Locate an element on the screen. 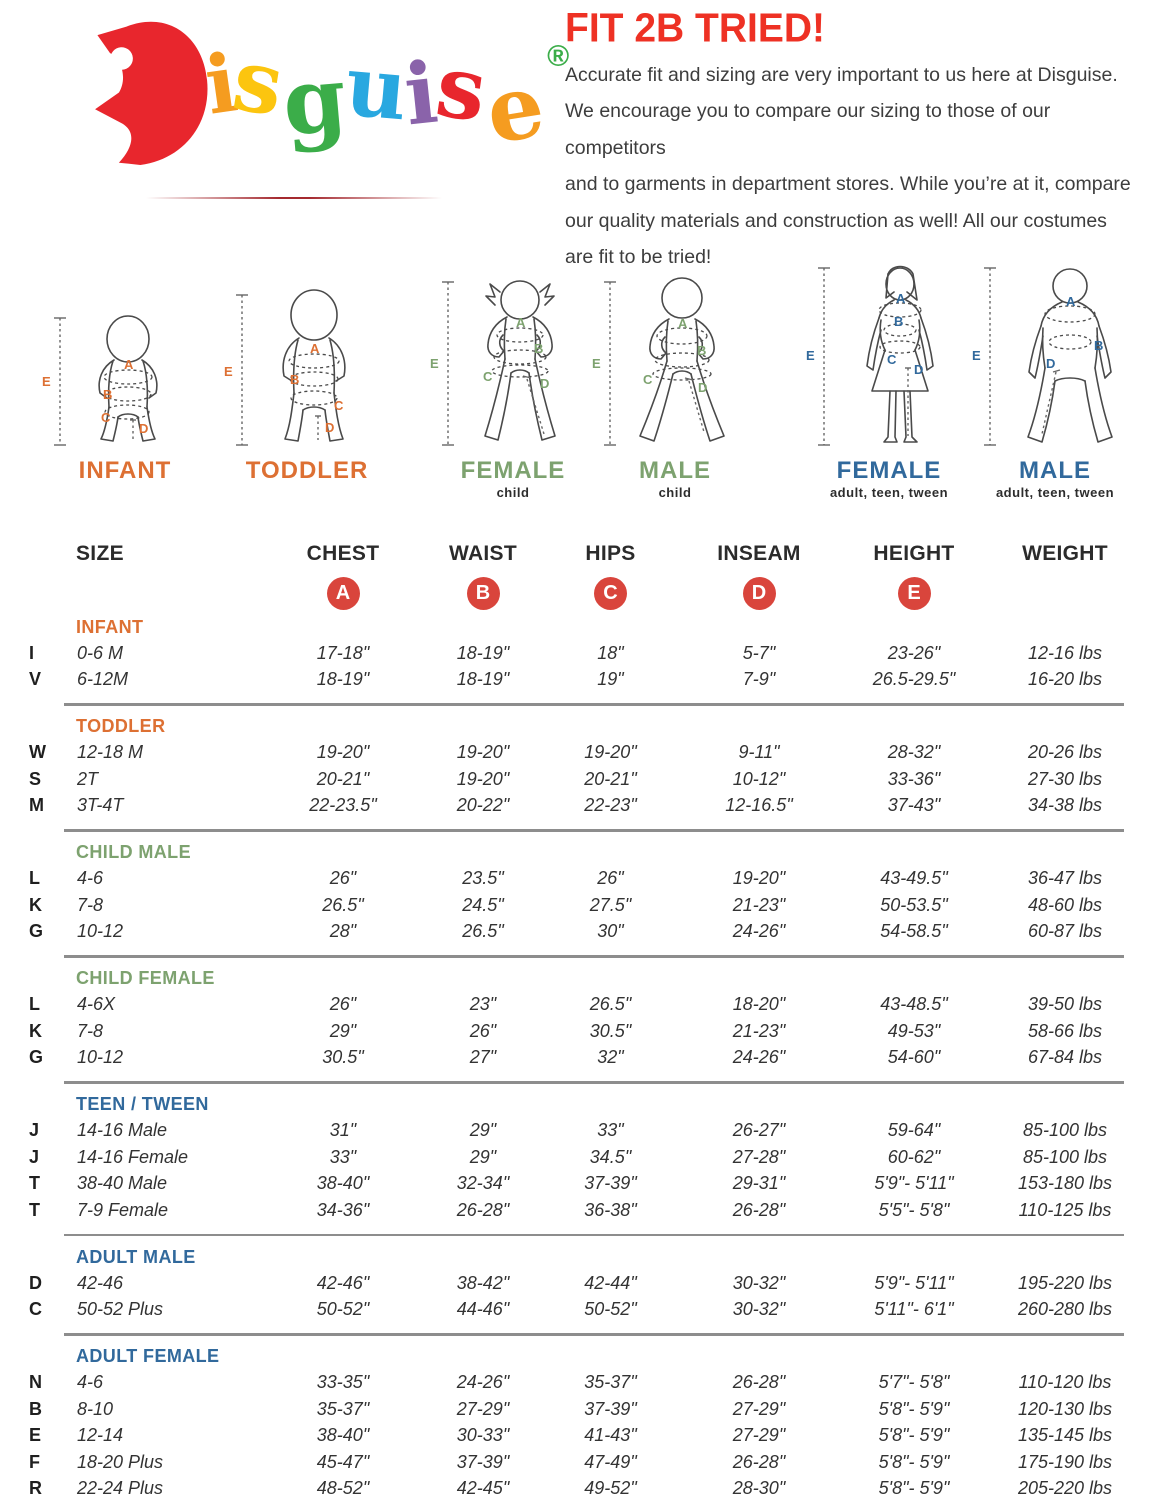 The image size is (1159, 1500). hips-cell: 19-20" is located at coordinates (610, 752).